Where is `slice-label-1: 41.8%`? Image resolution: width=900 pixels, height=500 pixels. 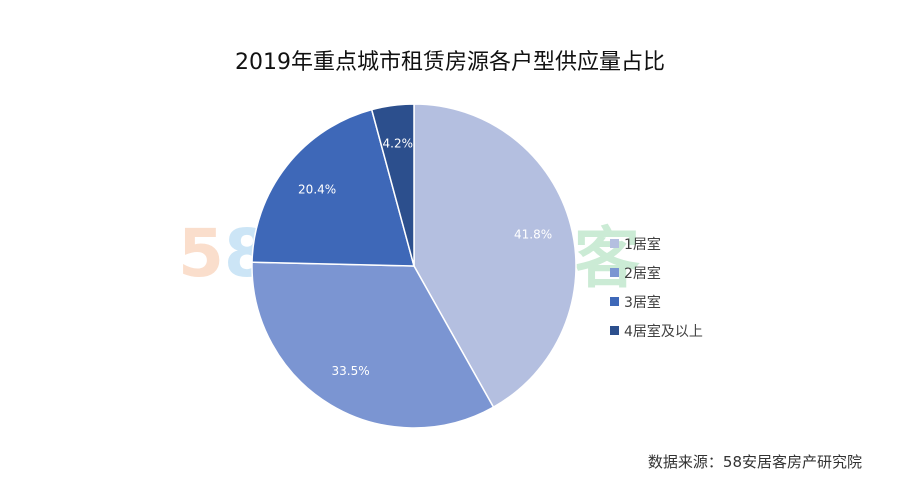 slice-label-1: 41.8% is located at coordinates (533, 234).